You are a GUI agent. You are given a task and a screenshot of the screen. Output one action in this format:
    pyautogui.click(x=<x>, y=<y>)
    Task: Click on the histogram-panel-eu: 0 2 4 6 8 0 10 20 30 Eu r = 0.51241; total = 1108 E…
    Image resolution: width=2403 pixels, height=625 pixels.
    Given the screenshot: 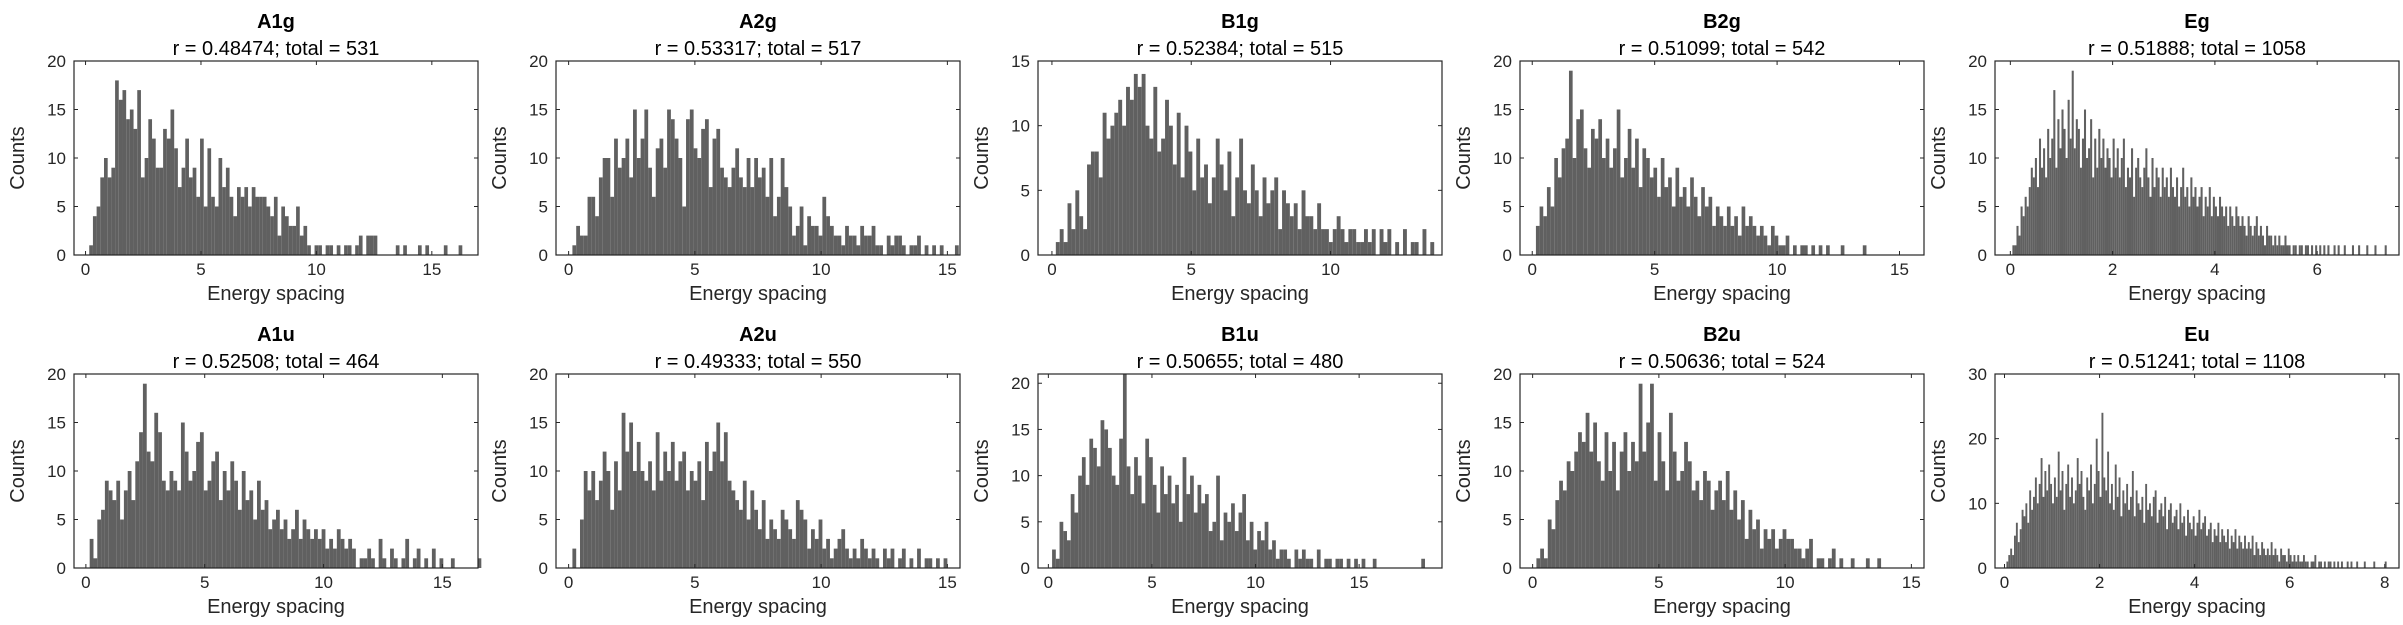 What is the action you would take?
    pyautogui.click(x=2164, y=471)
    